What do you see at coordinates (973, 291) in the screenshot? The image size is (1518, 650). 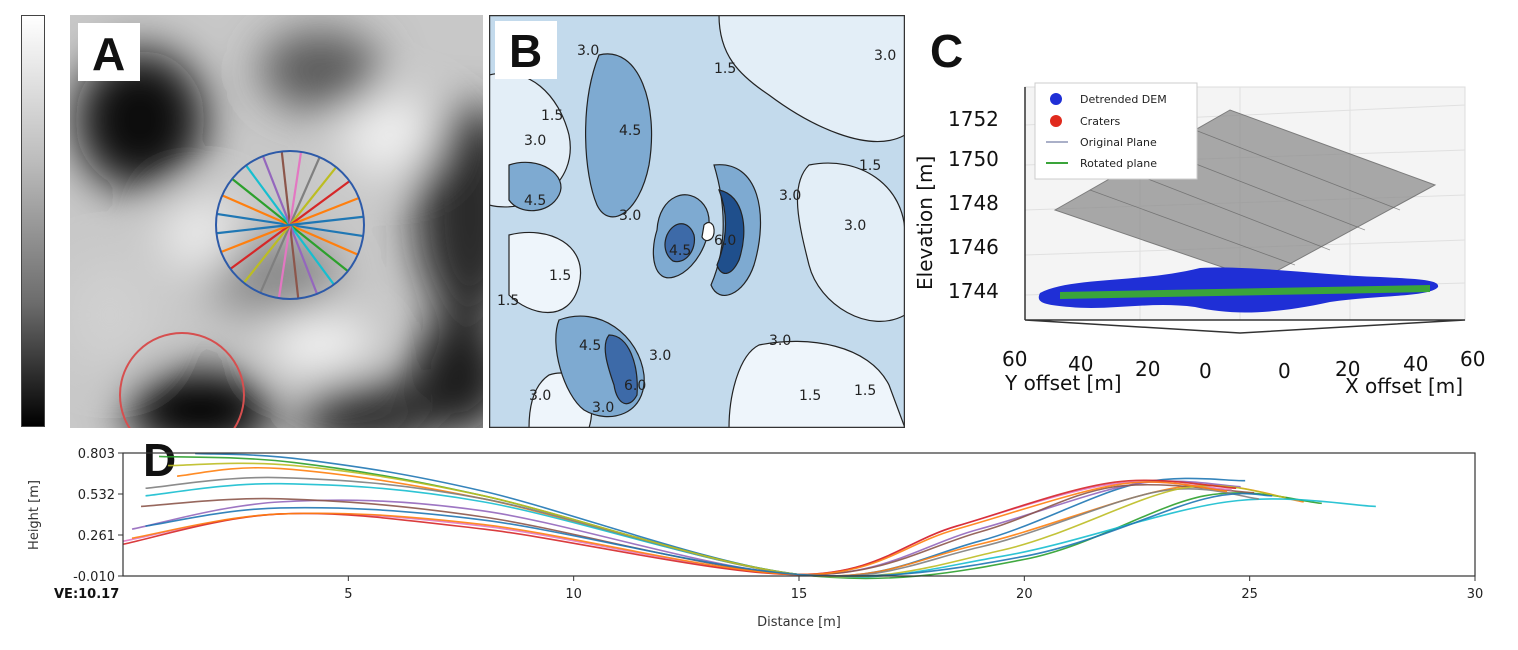 I see `z-tick: 1744` at bounding box center [973, 291].